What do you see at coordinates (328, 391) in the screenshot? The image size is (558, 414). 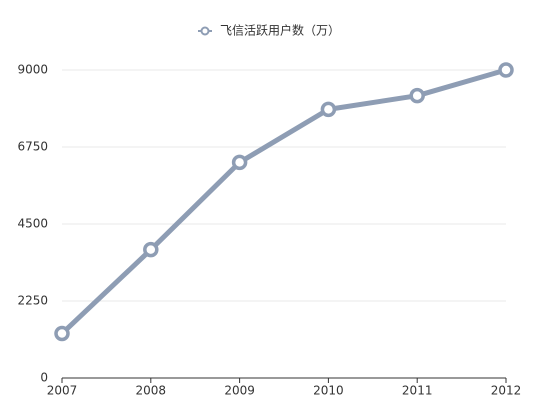 I see `x-tick-label: 2010` at bounding box center [328, 391].